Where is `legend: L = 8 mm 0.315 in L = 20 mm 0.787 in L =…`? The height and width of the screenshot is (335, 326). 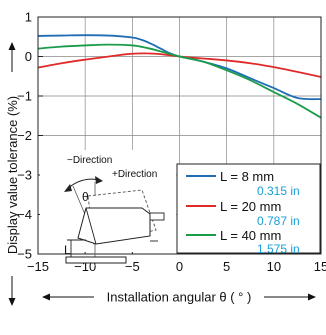
legend: L = 8 mm 0.315 in L = 20 mm 0.787 in L =… is located at coordinates (248, 209).